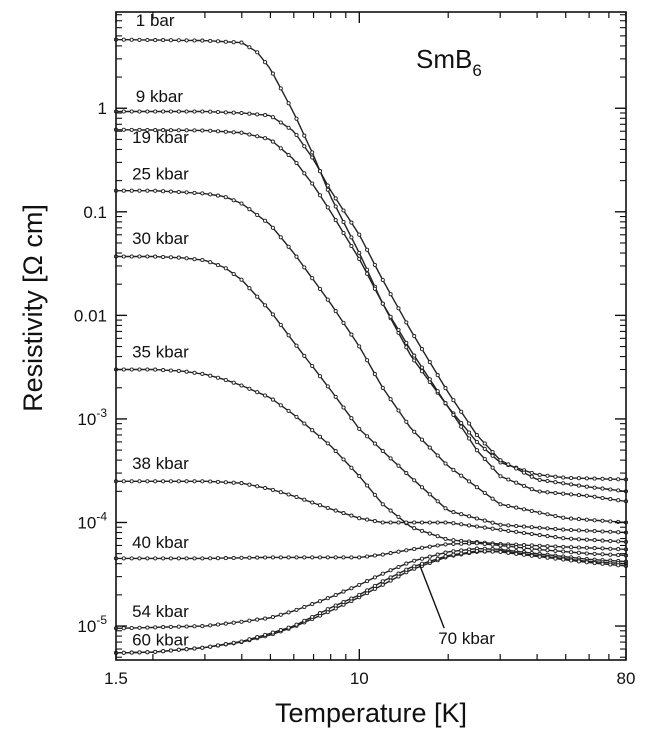  I want to click on x-tick-label: 1.5, so click(116, 678).